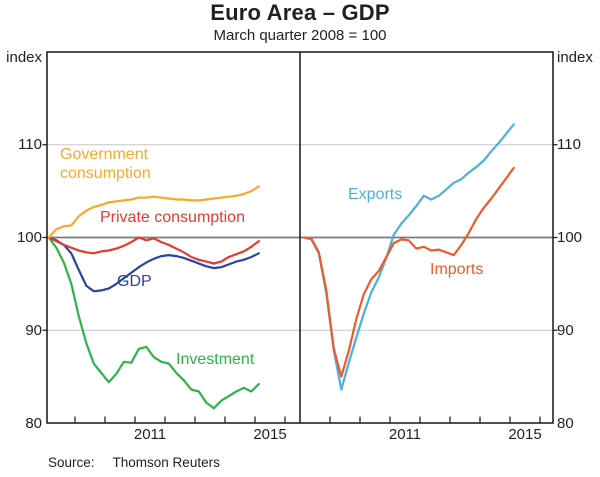 This screenshot has height=477, width=600. I want to click on x-year-label-left-2011: 2011, so click(150, 434).